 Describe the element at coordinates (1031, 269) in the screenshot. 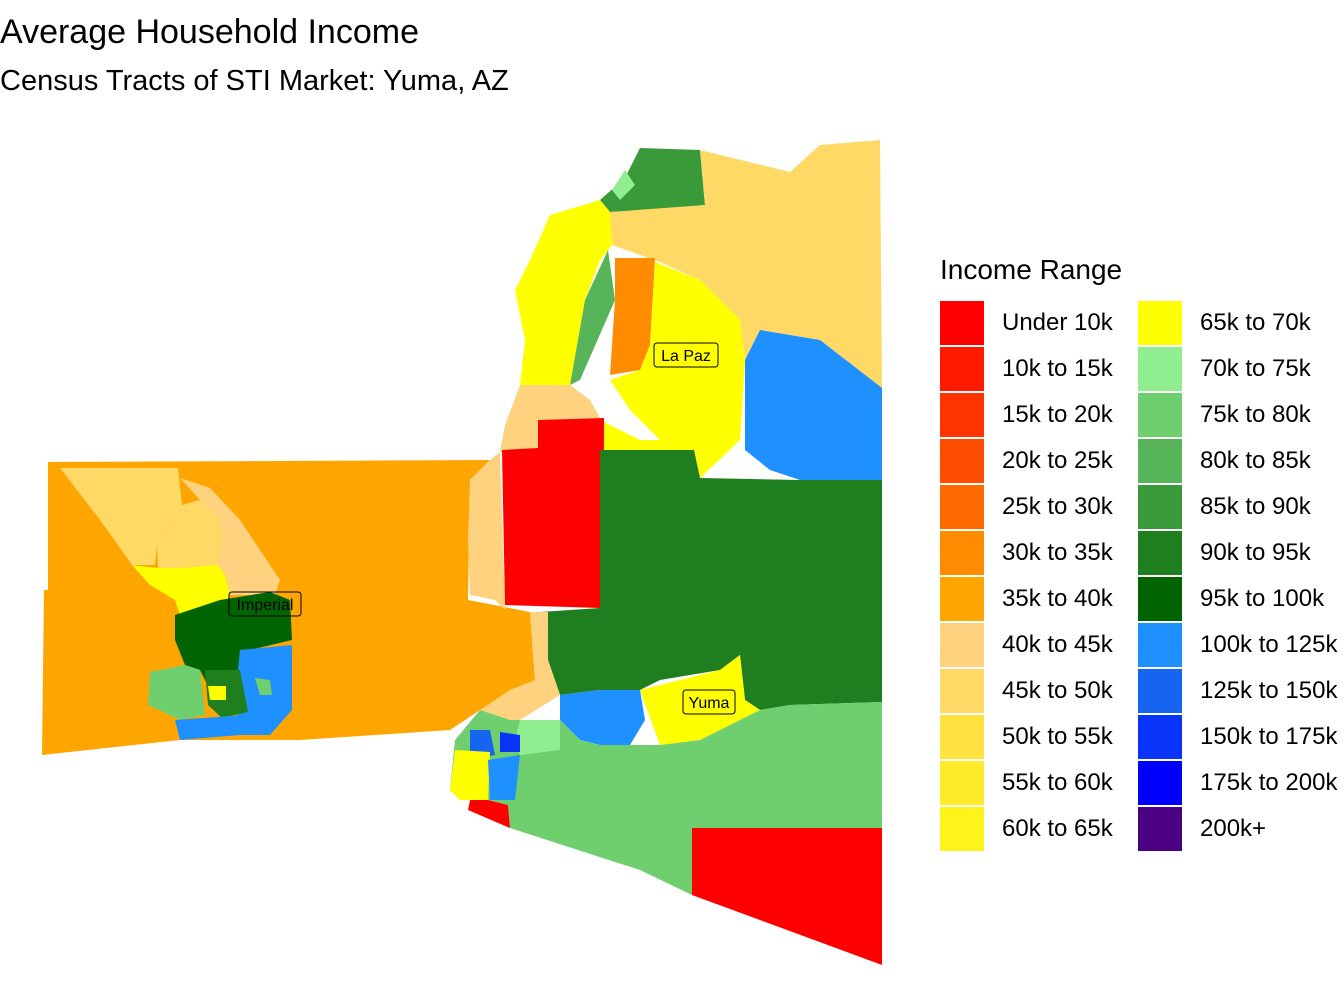

I see `legend-title: Income Range` at that location.